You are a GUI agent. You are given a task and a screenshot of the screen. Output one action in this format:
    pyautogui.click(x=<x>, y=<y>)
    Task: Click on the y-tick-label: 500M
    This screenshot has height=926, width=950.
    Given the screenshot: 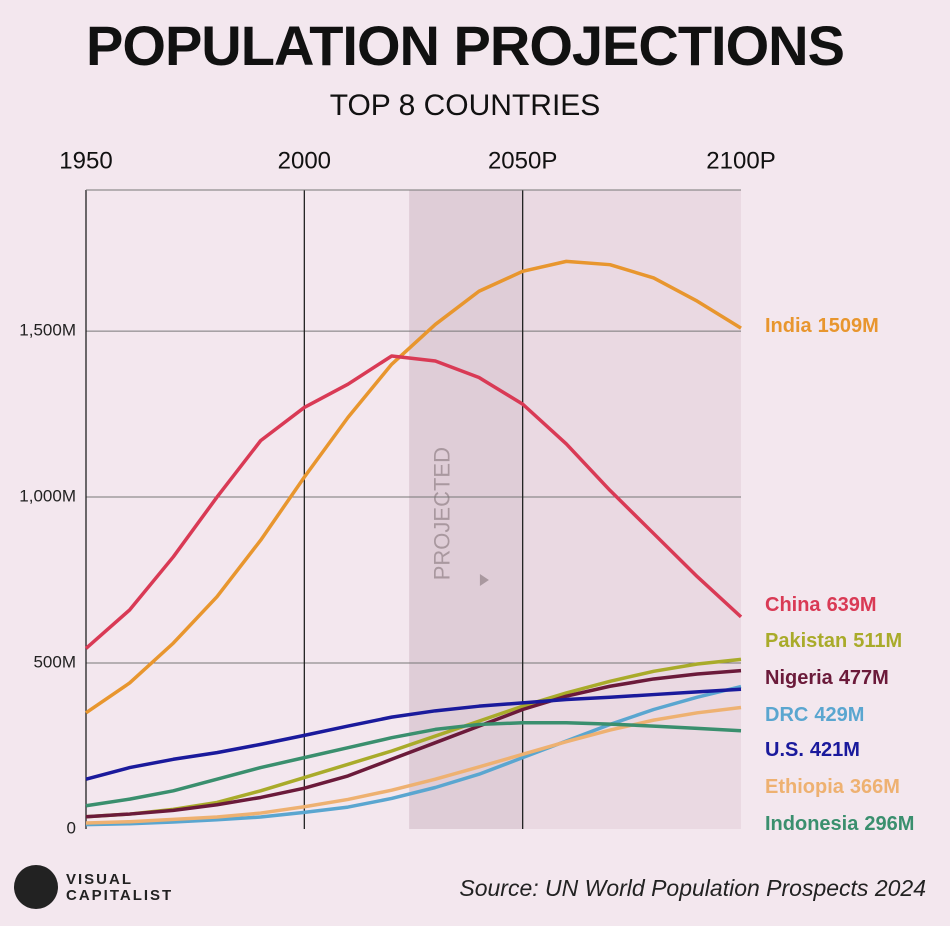 What is the action you would take?
    pyautogui.click(x=54, y=662)
    